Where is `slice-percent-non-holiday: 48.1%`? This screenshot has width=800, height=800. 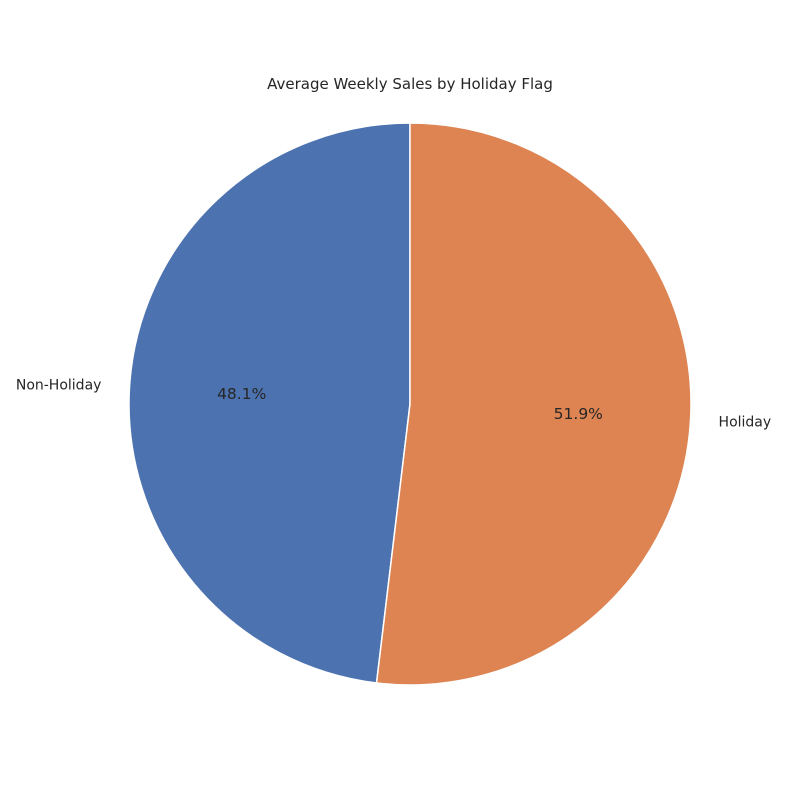
slice-percent-non-holiday: 48.1% is located at coordinates (241, 394).